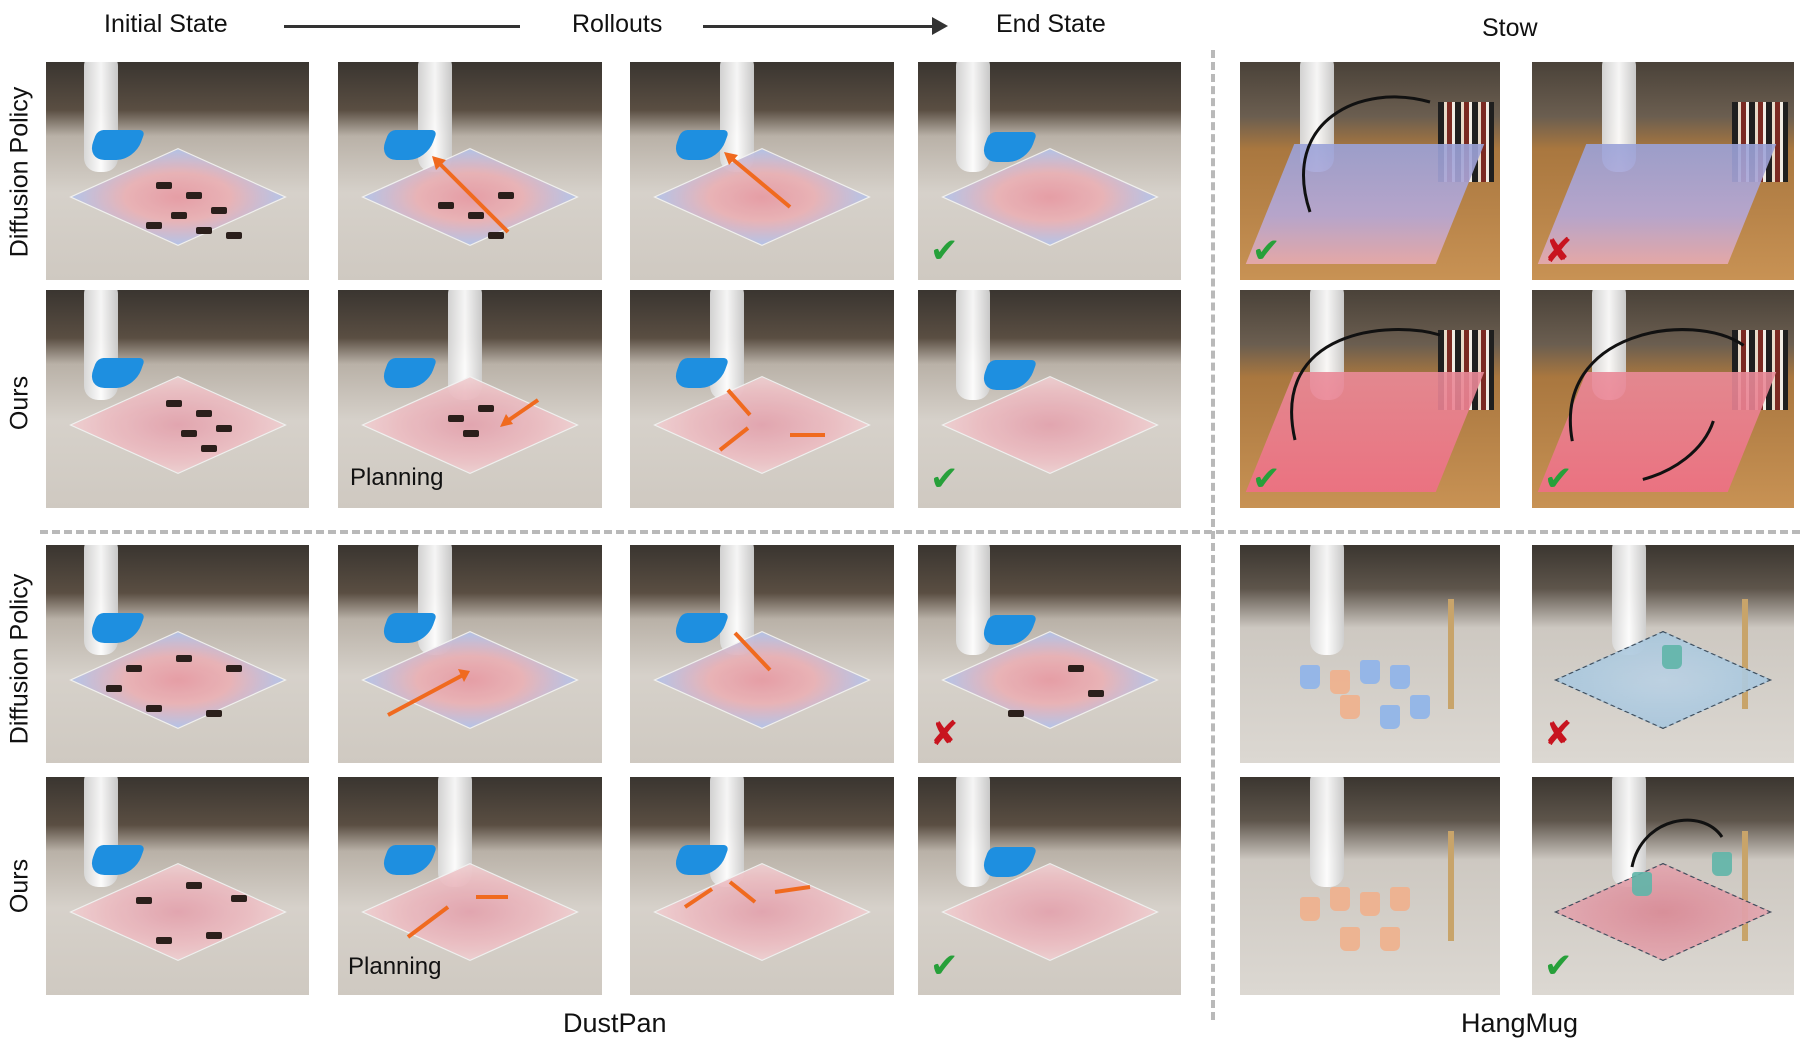 This screenshot has height=1052, width=1807. I want to click on panel-dustpan-ours1-end: ✔, so click(1049, 399).